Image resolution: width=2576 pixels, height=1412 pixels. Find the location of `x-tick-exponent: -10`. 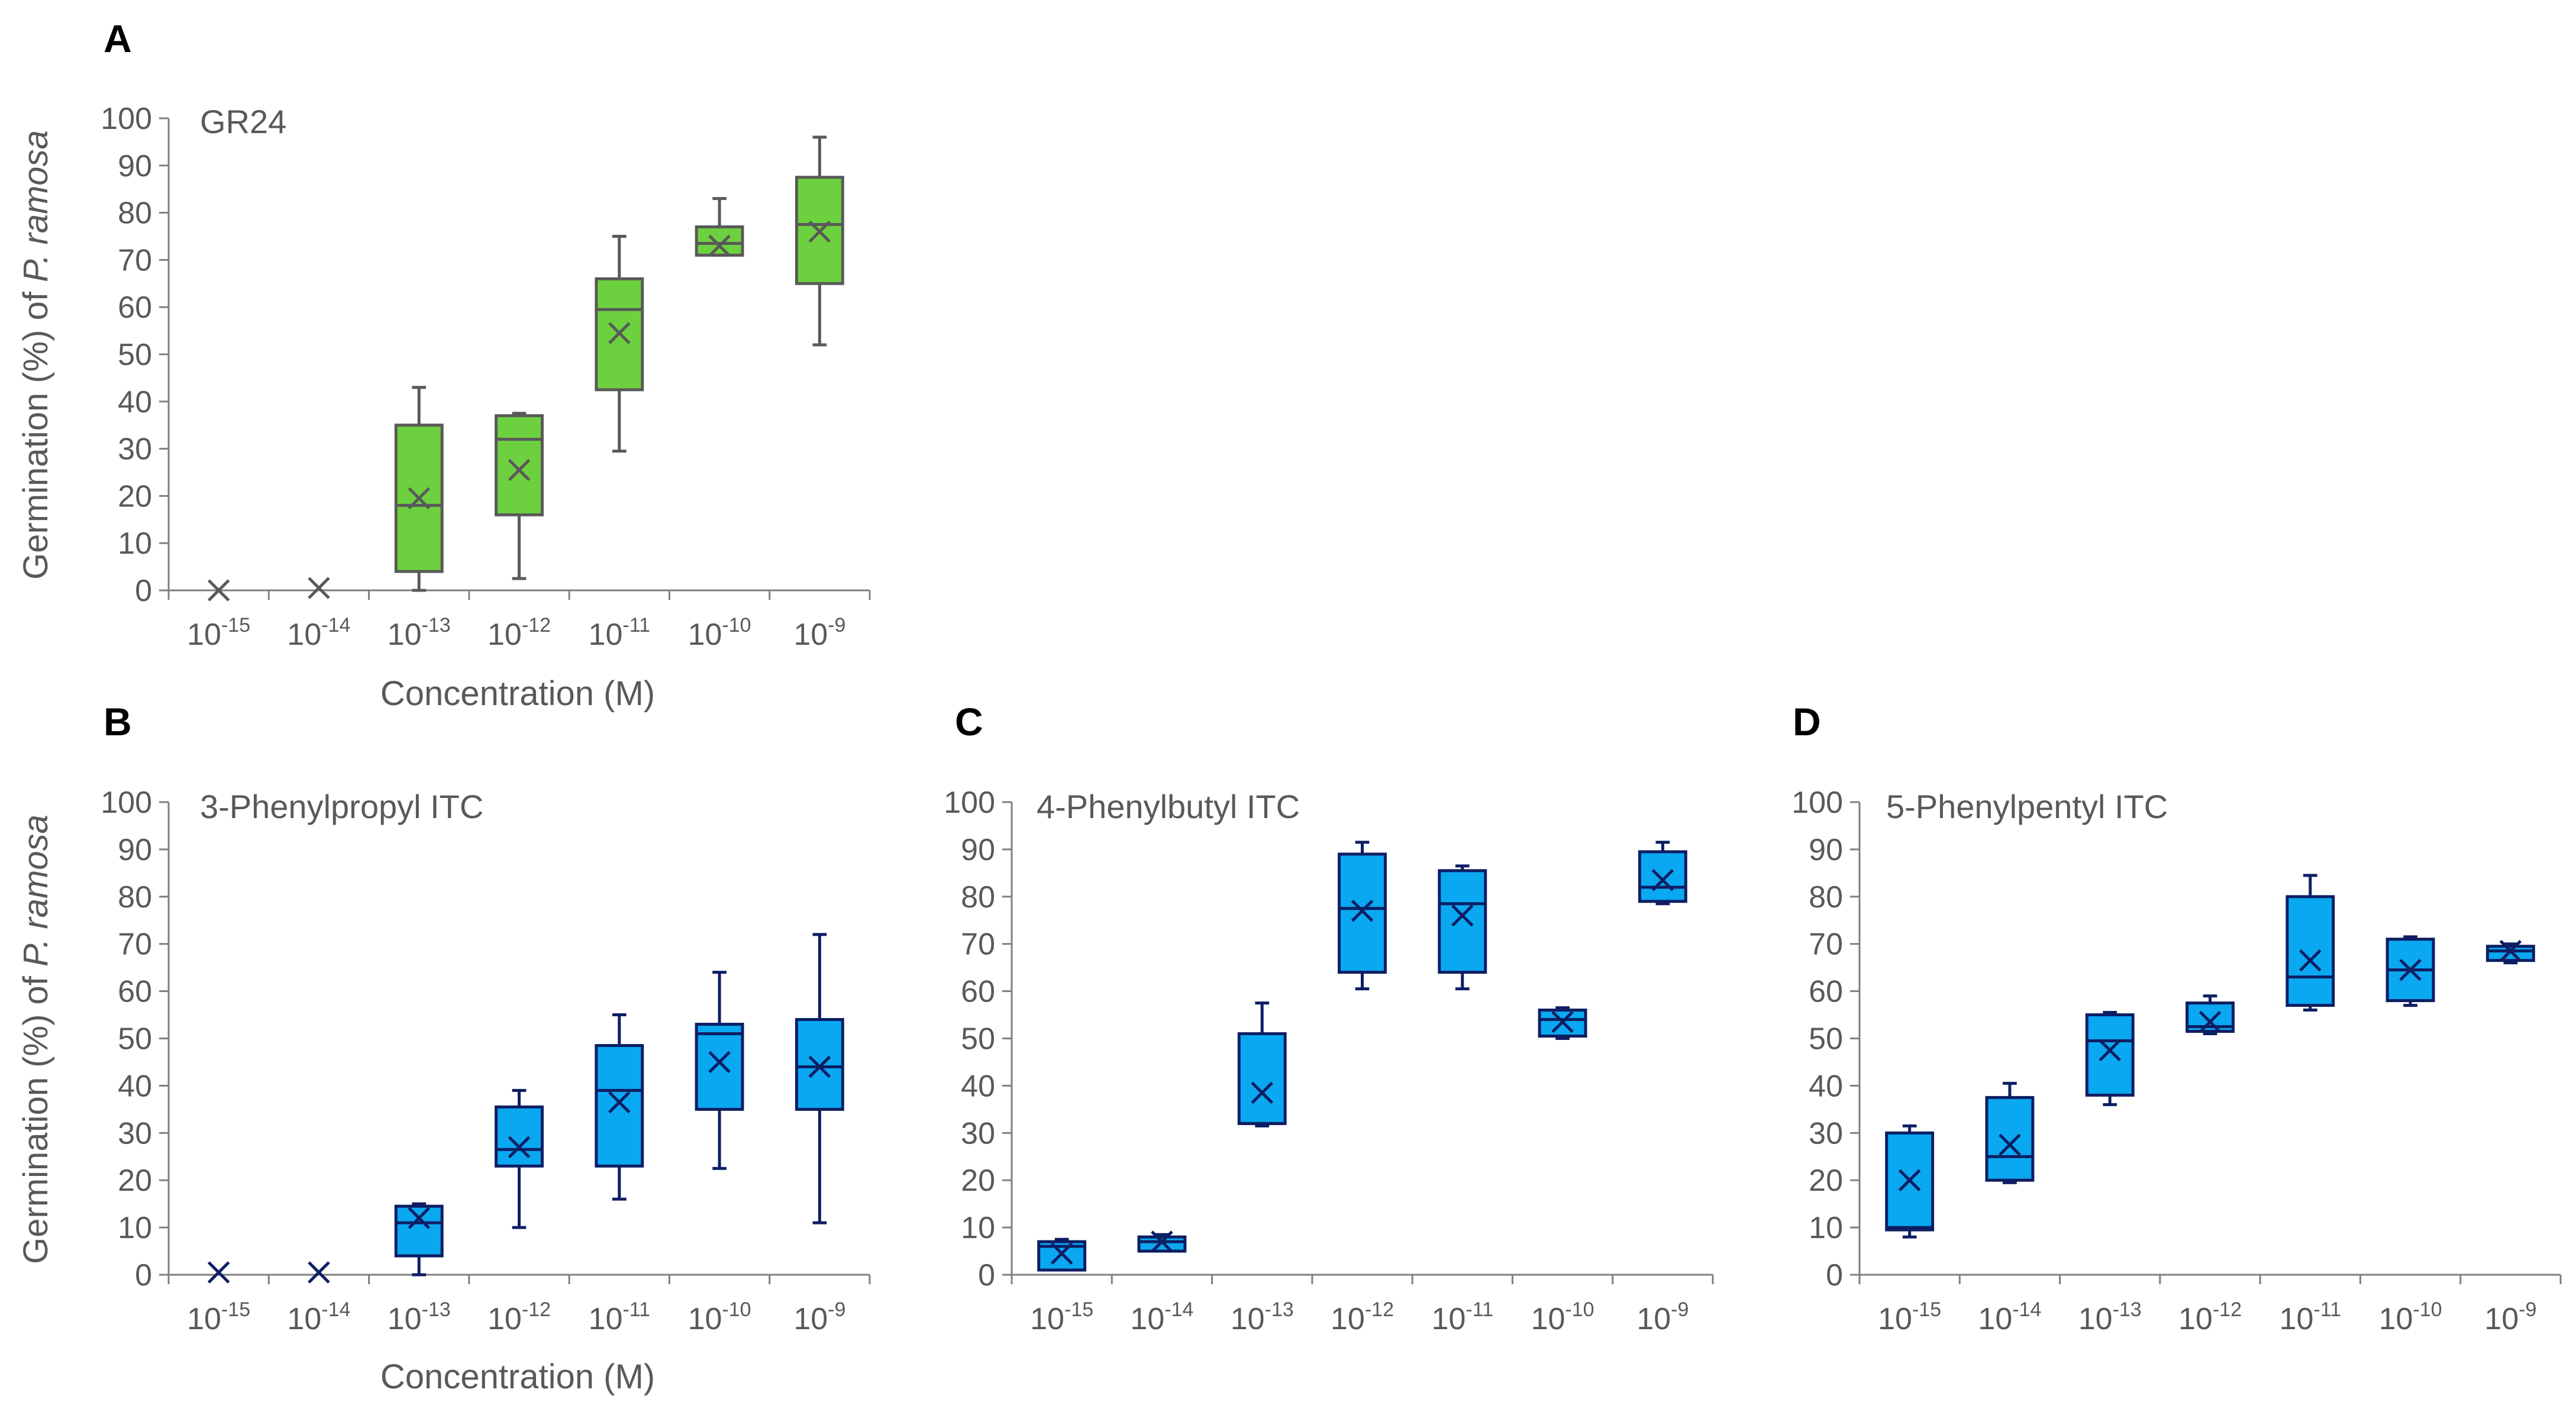

x-tick-exponent: -10 is located at coordinates (736, 1309).